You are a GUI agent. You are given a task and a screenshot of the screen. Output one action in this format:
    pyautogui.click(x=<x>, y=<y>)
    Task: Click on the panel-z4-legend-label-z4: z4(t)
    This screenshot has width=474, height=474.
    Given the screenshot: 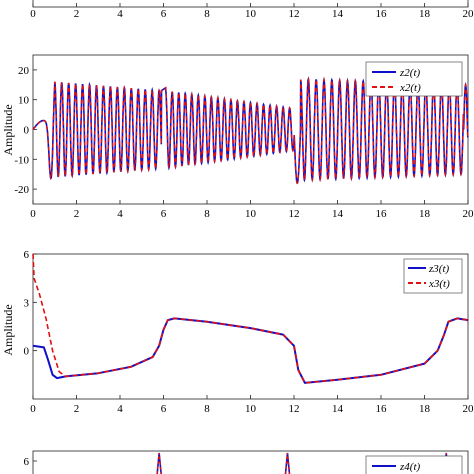 What is the action you would take?
    pyautogui.click(x=410, y=467)
    